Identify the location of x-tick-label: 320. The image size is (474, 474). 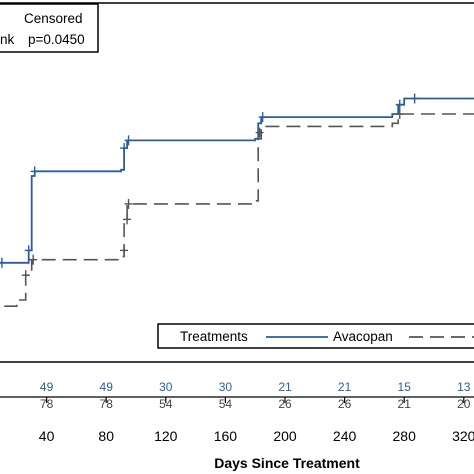
(463, 436).